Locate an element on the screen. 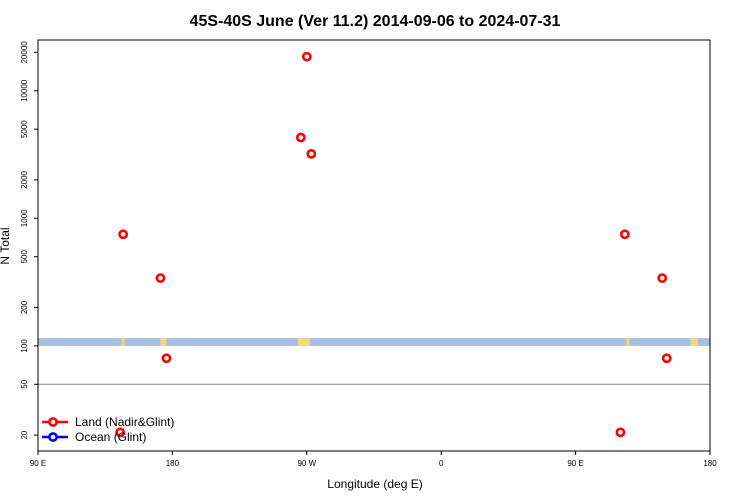  y-tick-label: 100 is located at coordinates (24, 346).